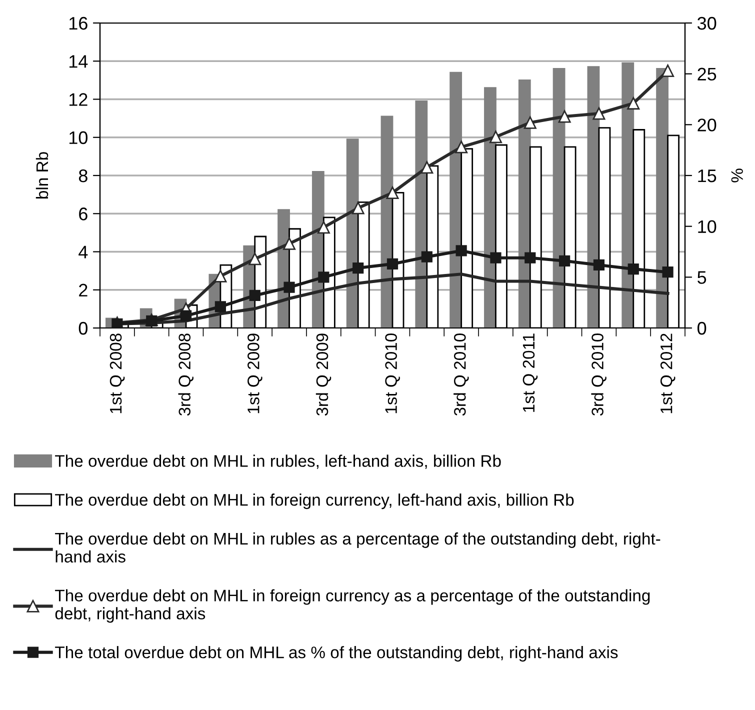 The height and width of the screenshot is (710, 755). Describe the element at coordinates (352, 606) in the screenshot. I see `legend-label: The overdue debt on MHL in foreign currency as a percentage of the outstanding debt, right-hand axis` at that location.